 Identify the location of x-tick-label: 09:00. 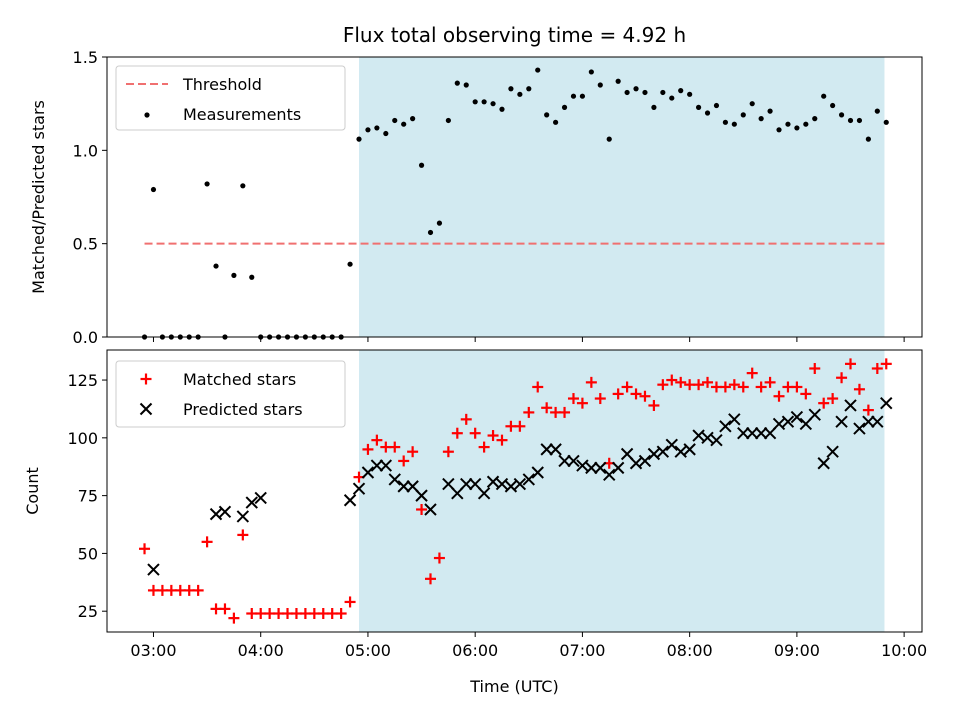
(797, 650).